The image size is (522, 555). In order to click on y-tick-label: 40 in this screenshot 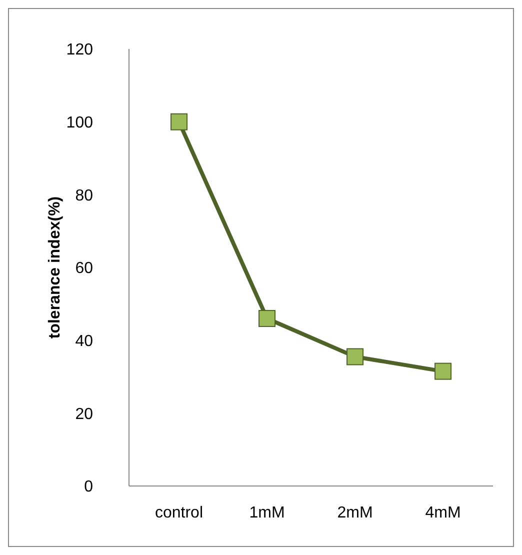, I will do `click(84, 341)`.